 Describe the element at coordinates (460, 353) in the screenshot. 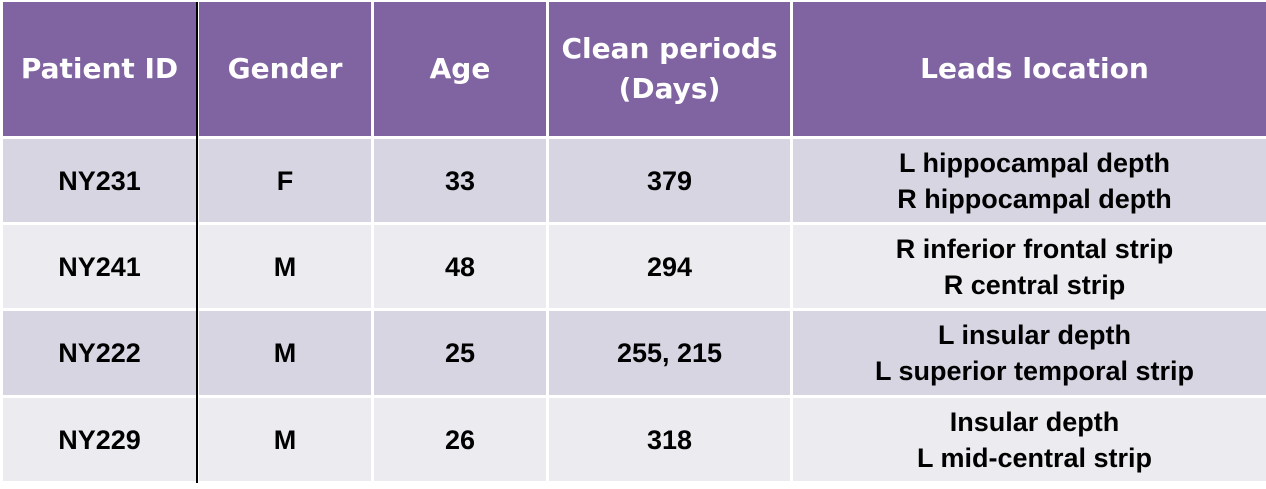

I see `cell-age: 25` at that location.